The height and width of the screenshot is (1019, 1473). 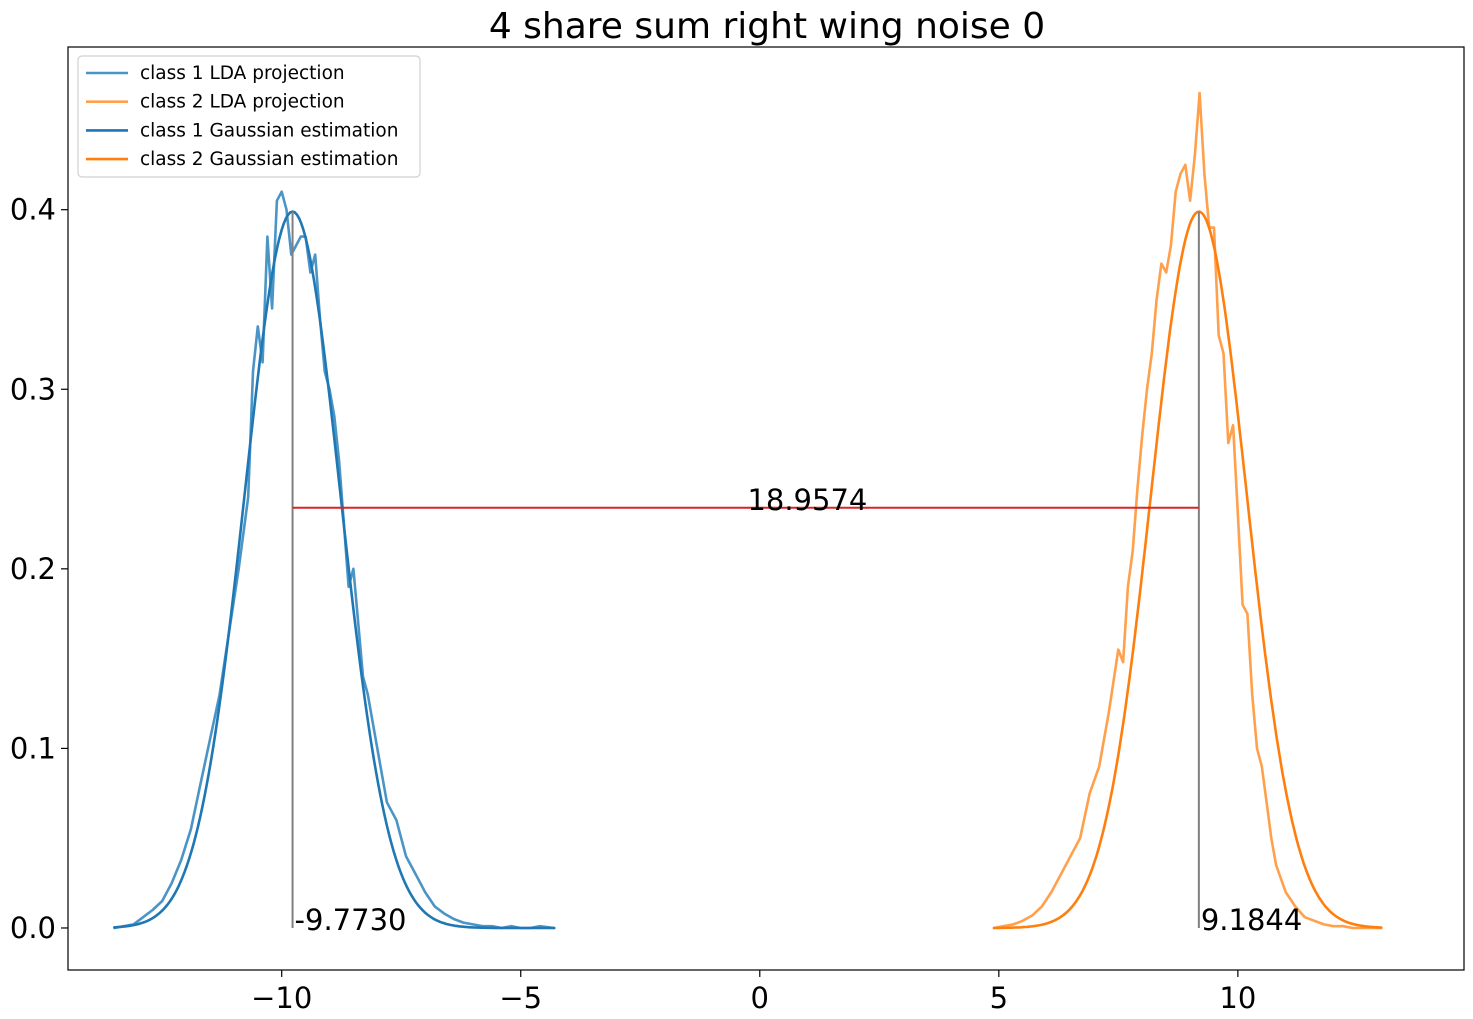 I want to click on y-tick-label-4: 0.4, so click(x=33, y=210).